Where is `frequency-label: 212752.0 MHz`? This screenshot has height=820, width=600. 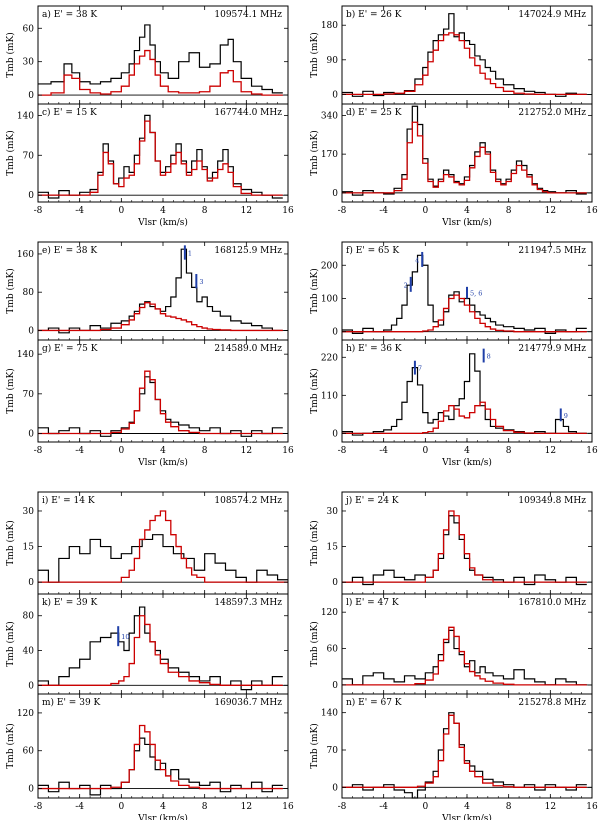 frequency-label: 212752.0 MHz is located at coordinates (552, 113).